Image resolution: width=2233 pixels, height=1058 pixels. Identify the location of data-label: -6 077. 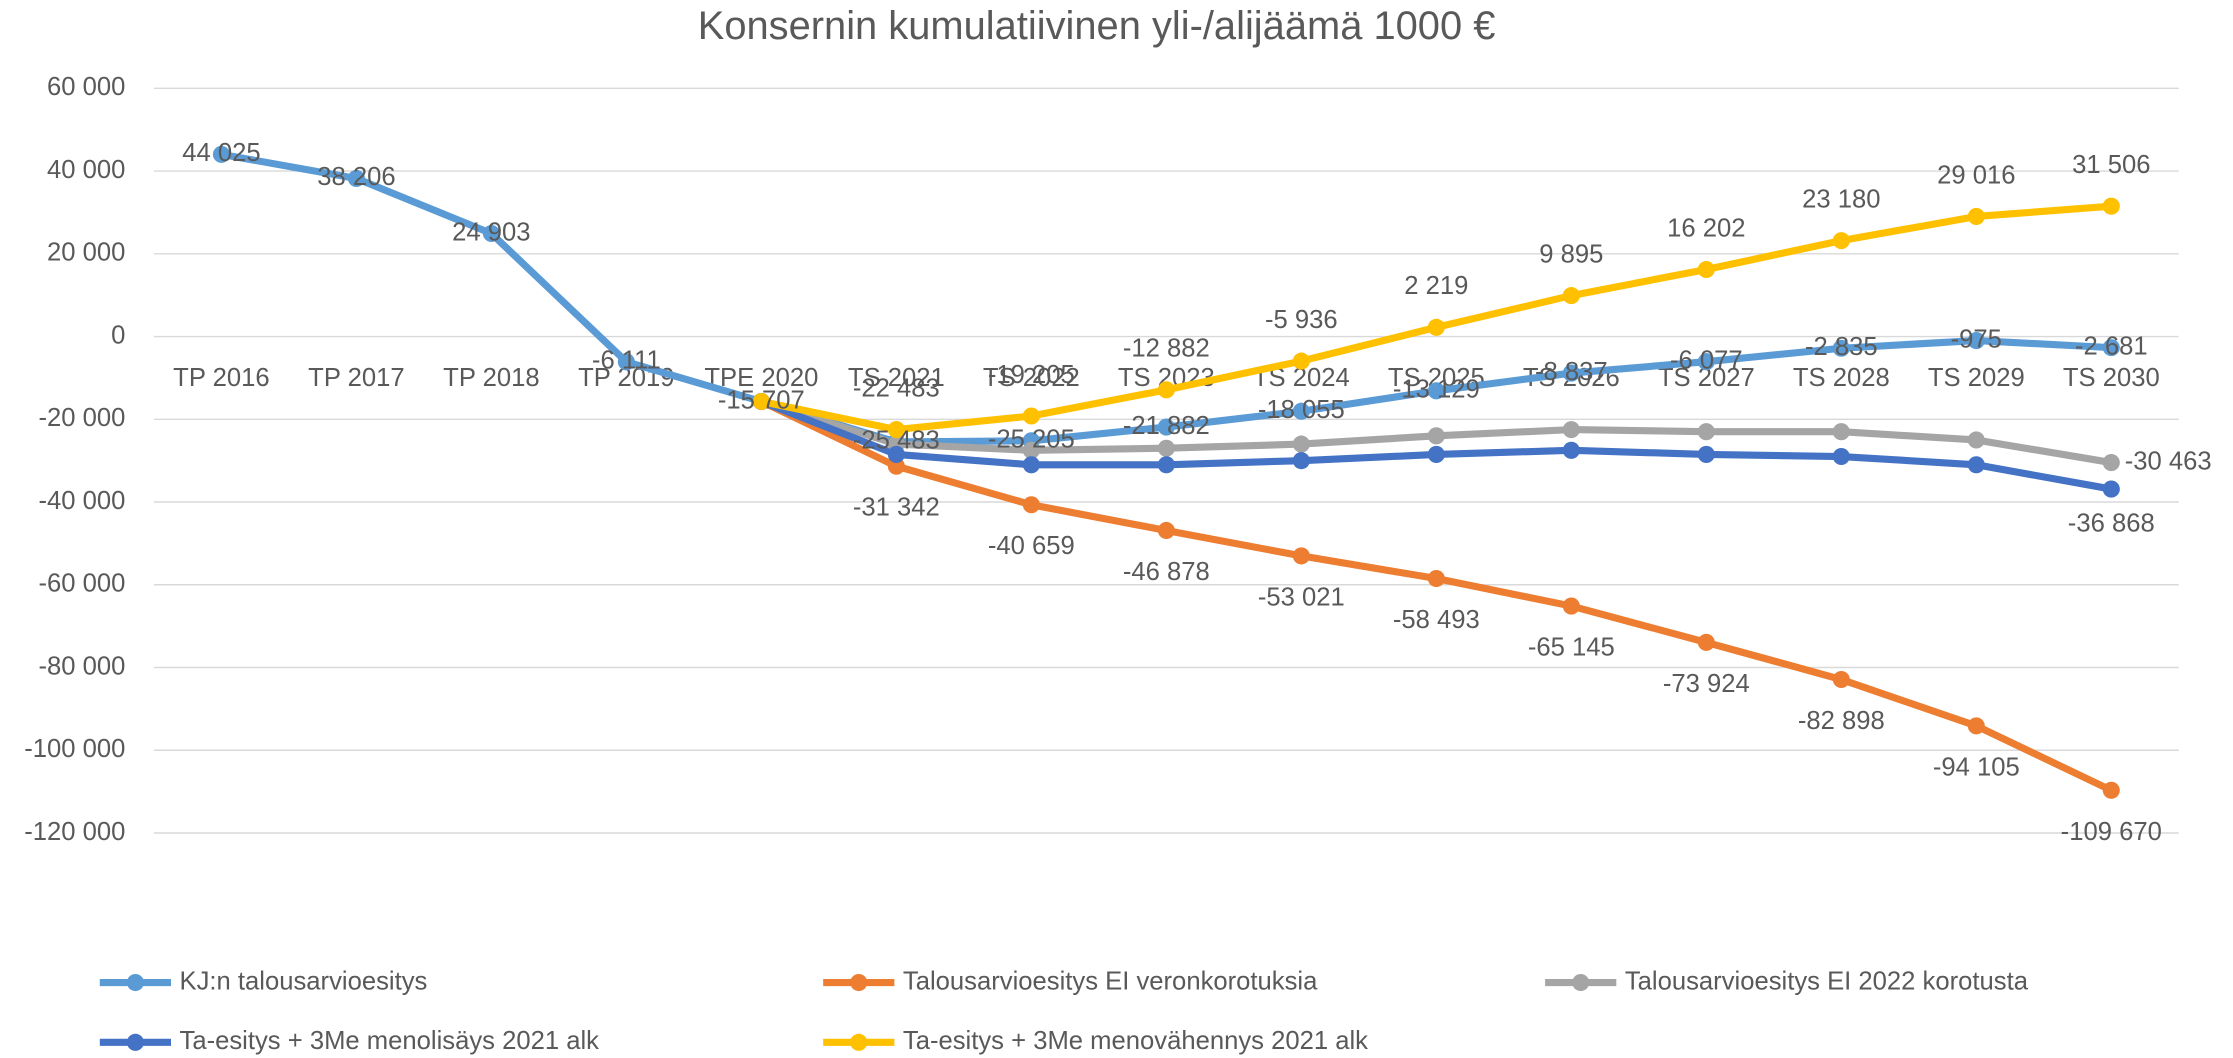
(1706, 360).